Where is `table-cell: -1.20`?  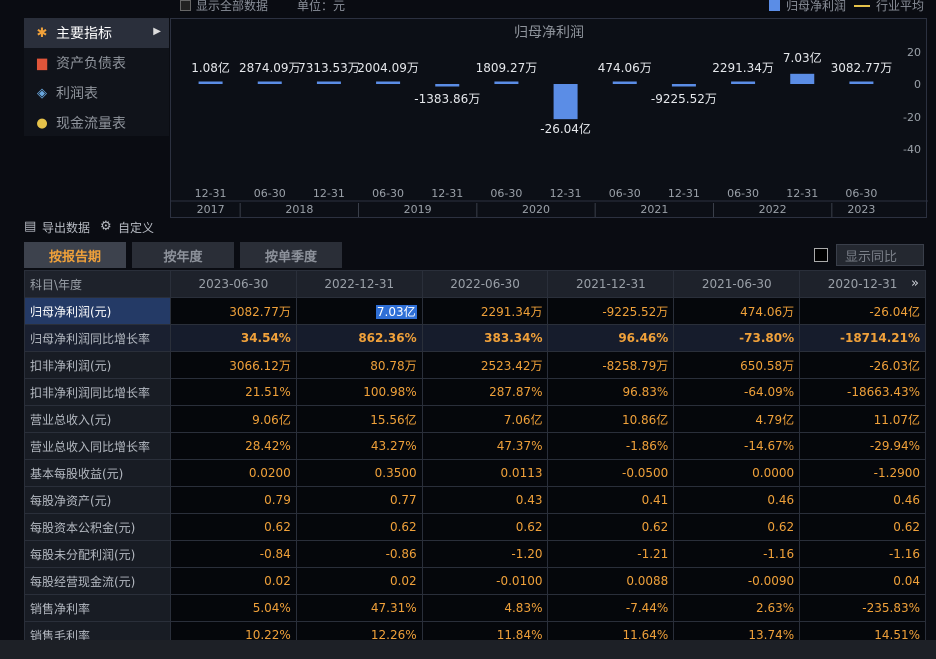
table-cell: -1.20 is located at coordinates (485, 554).